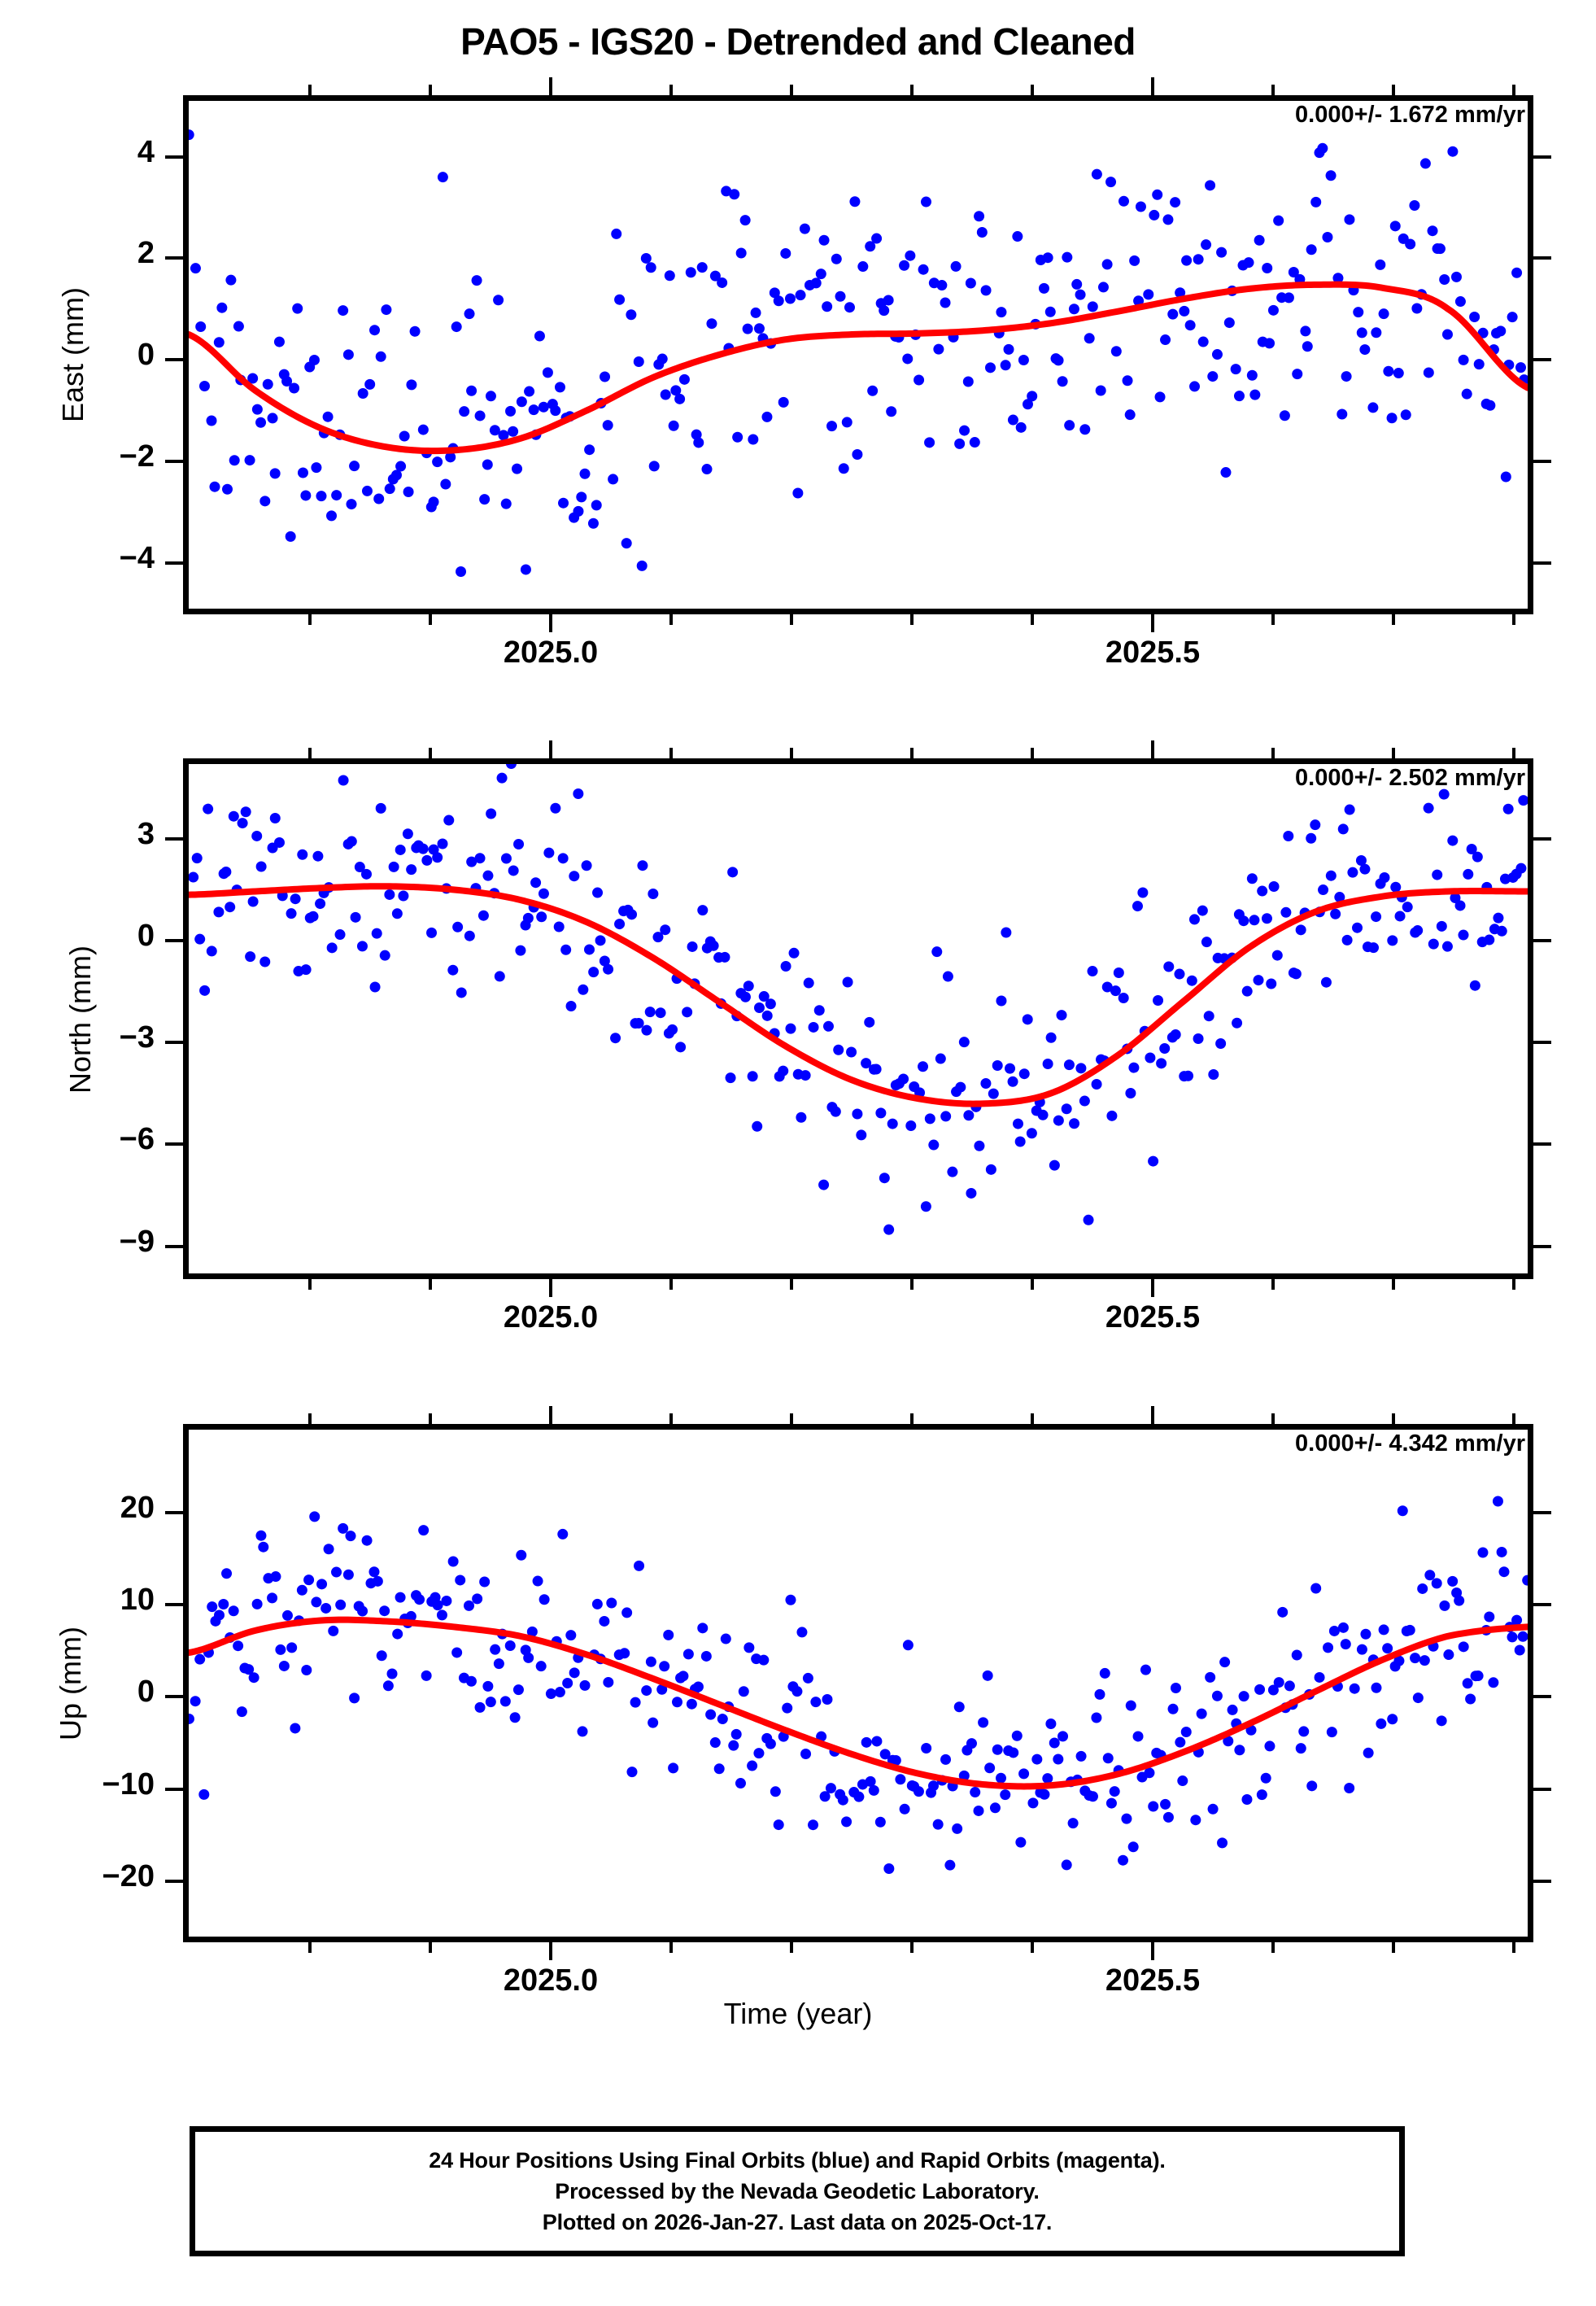 The image size is (1596, 2306). I want to click on x-tick-label: 2025.5, so click(1153, 1980).